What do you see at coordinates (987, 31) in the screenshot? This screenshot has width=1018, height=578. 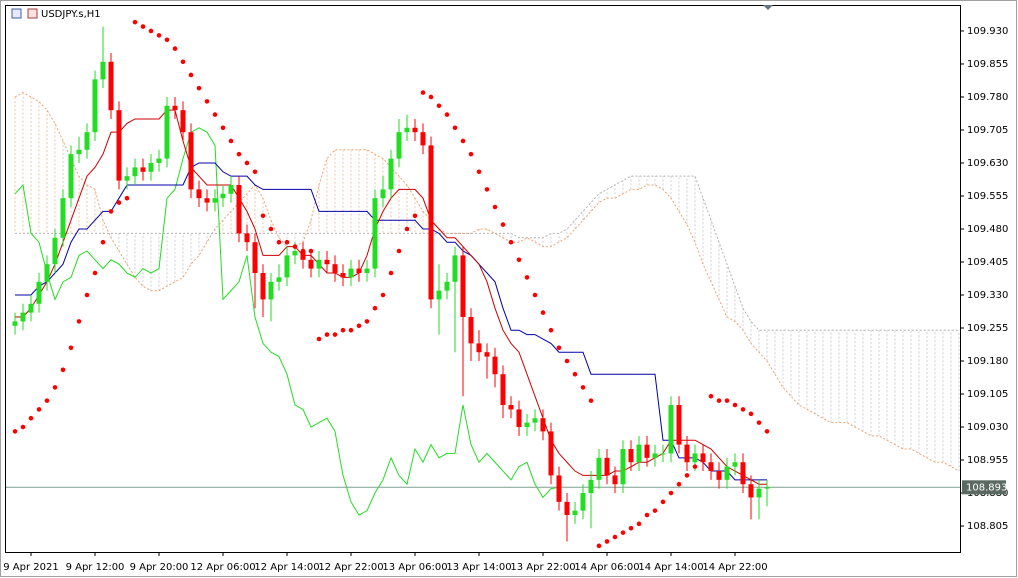 I see `y-tick-label: 109.930` at bounding box center [987, 31].